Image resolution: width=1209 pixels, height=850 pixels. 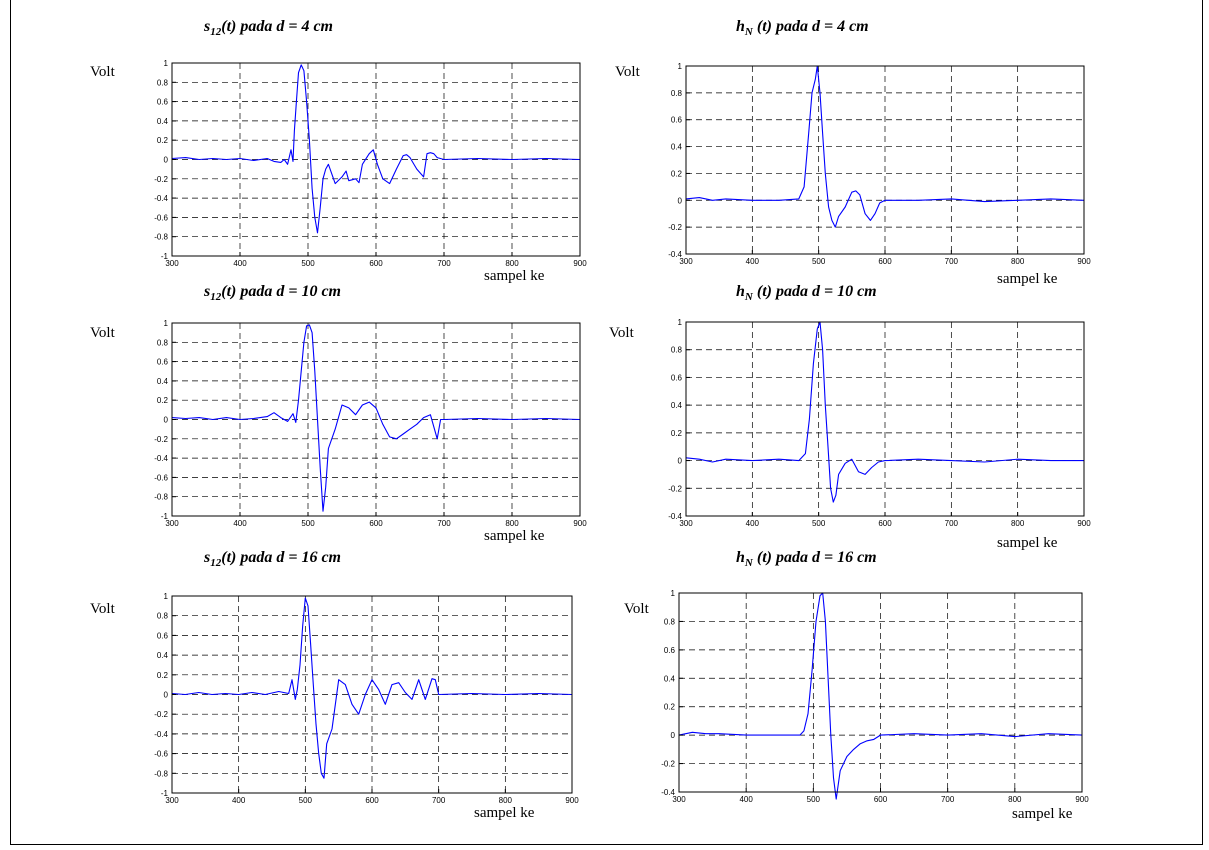 I want to click on chart-3-ytick-label: -1, so click(x=165, y=516).